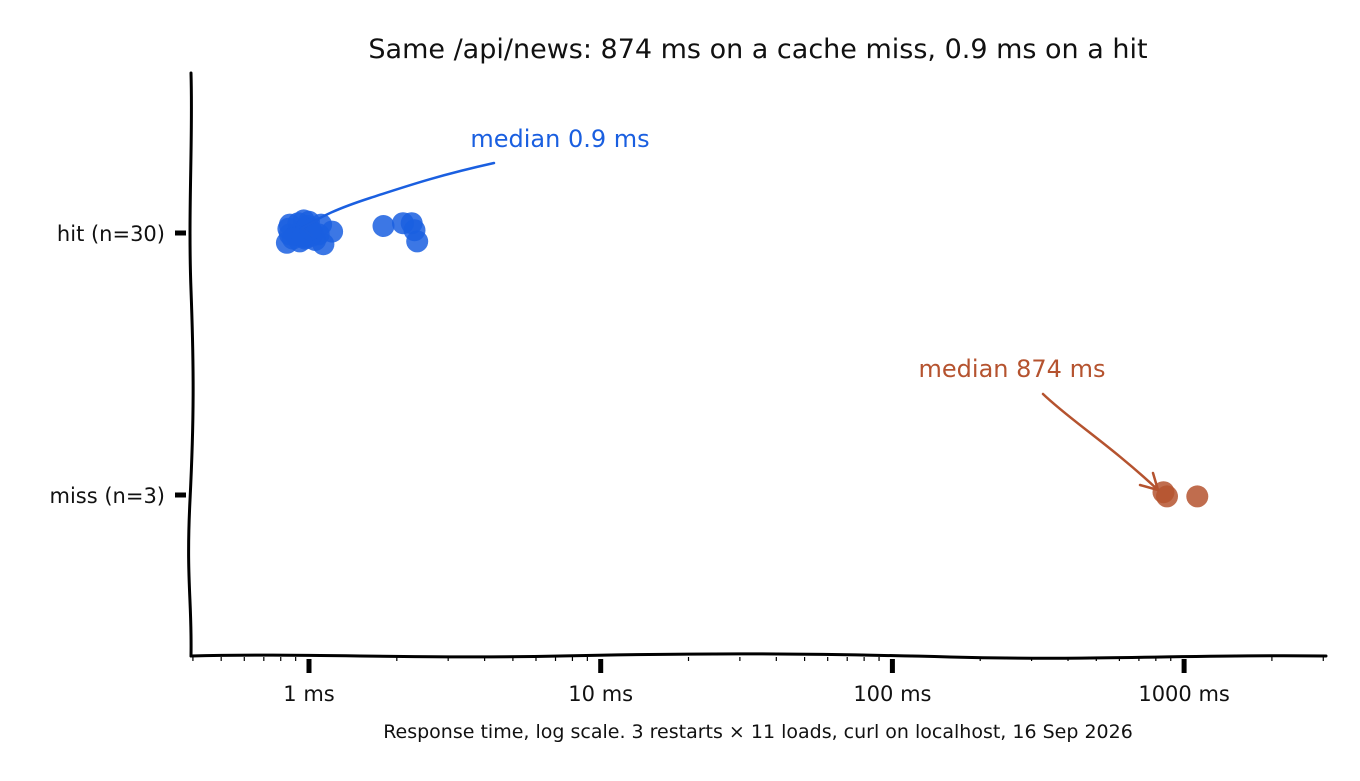 The width and height of the screenshot is (1360, 781). I want to click on x-tick-label: 1 ms, so click(308, 694).